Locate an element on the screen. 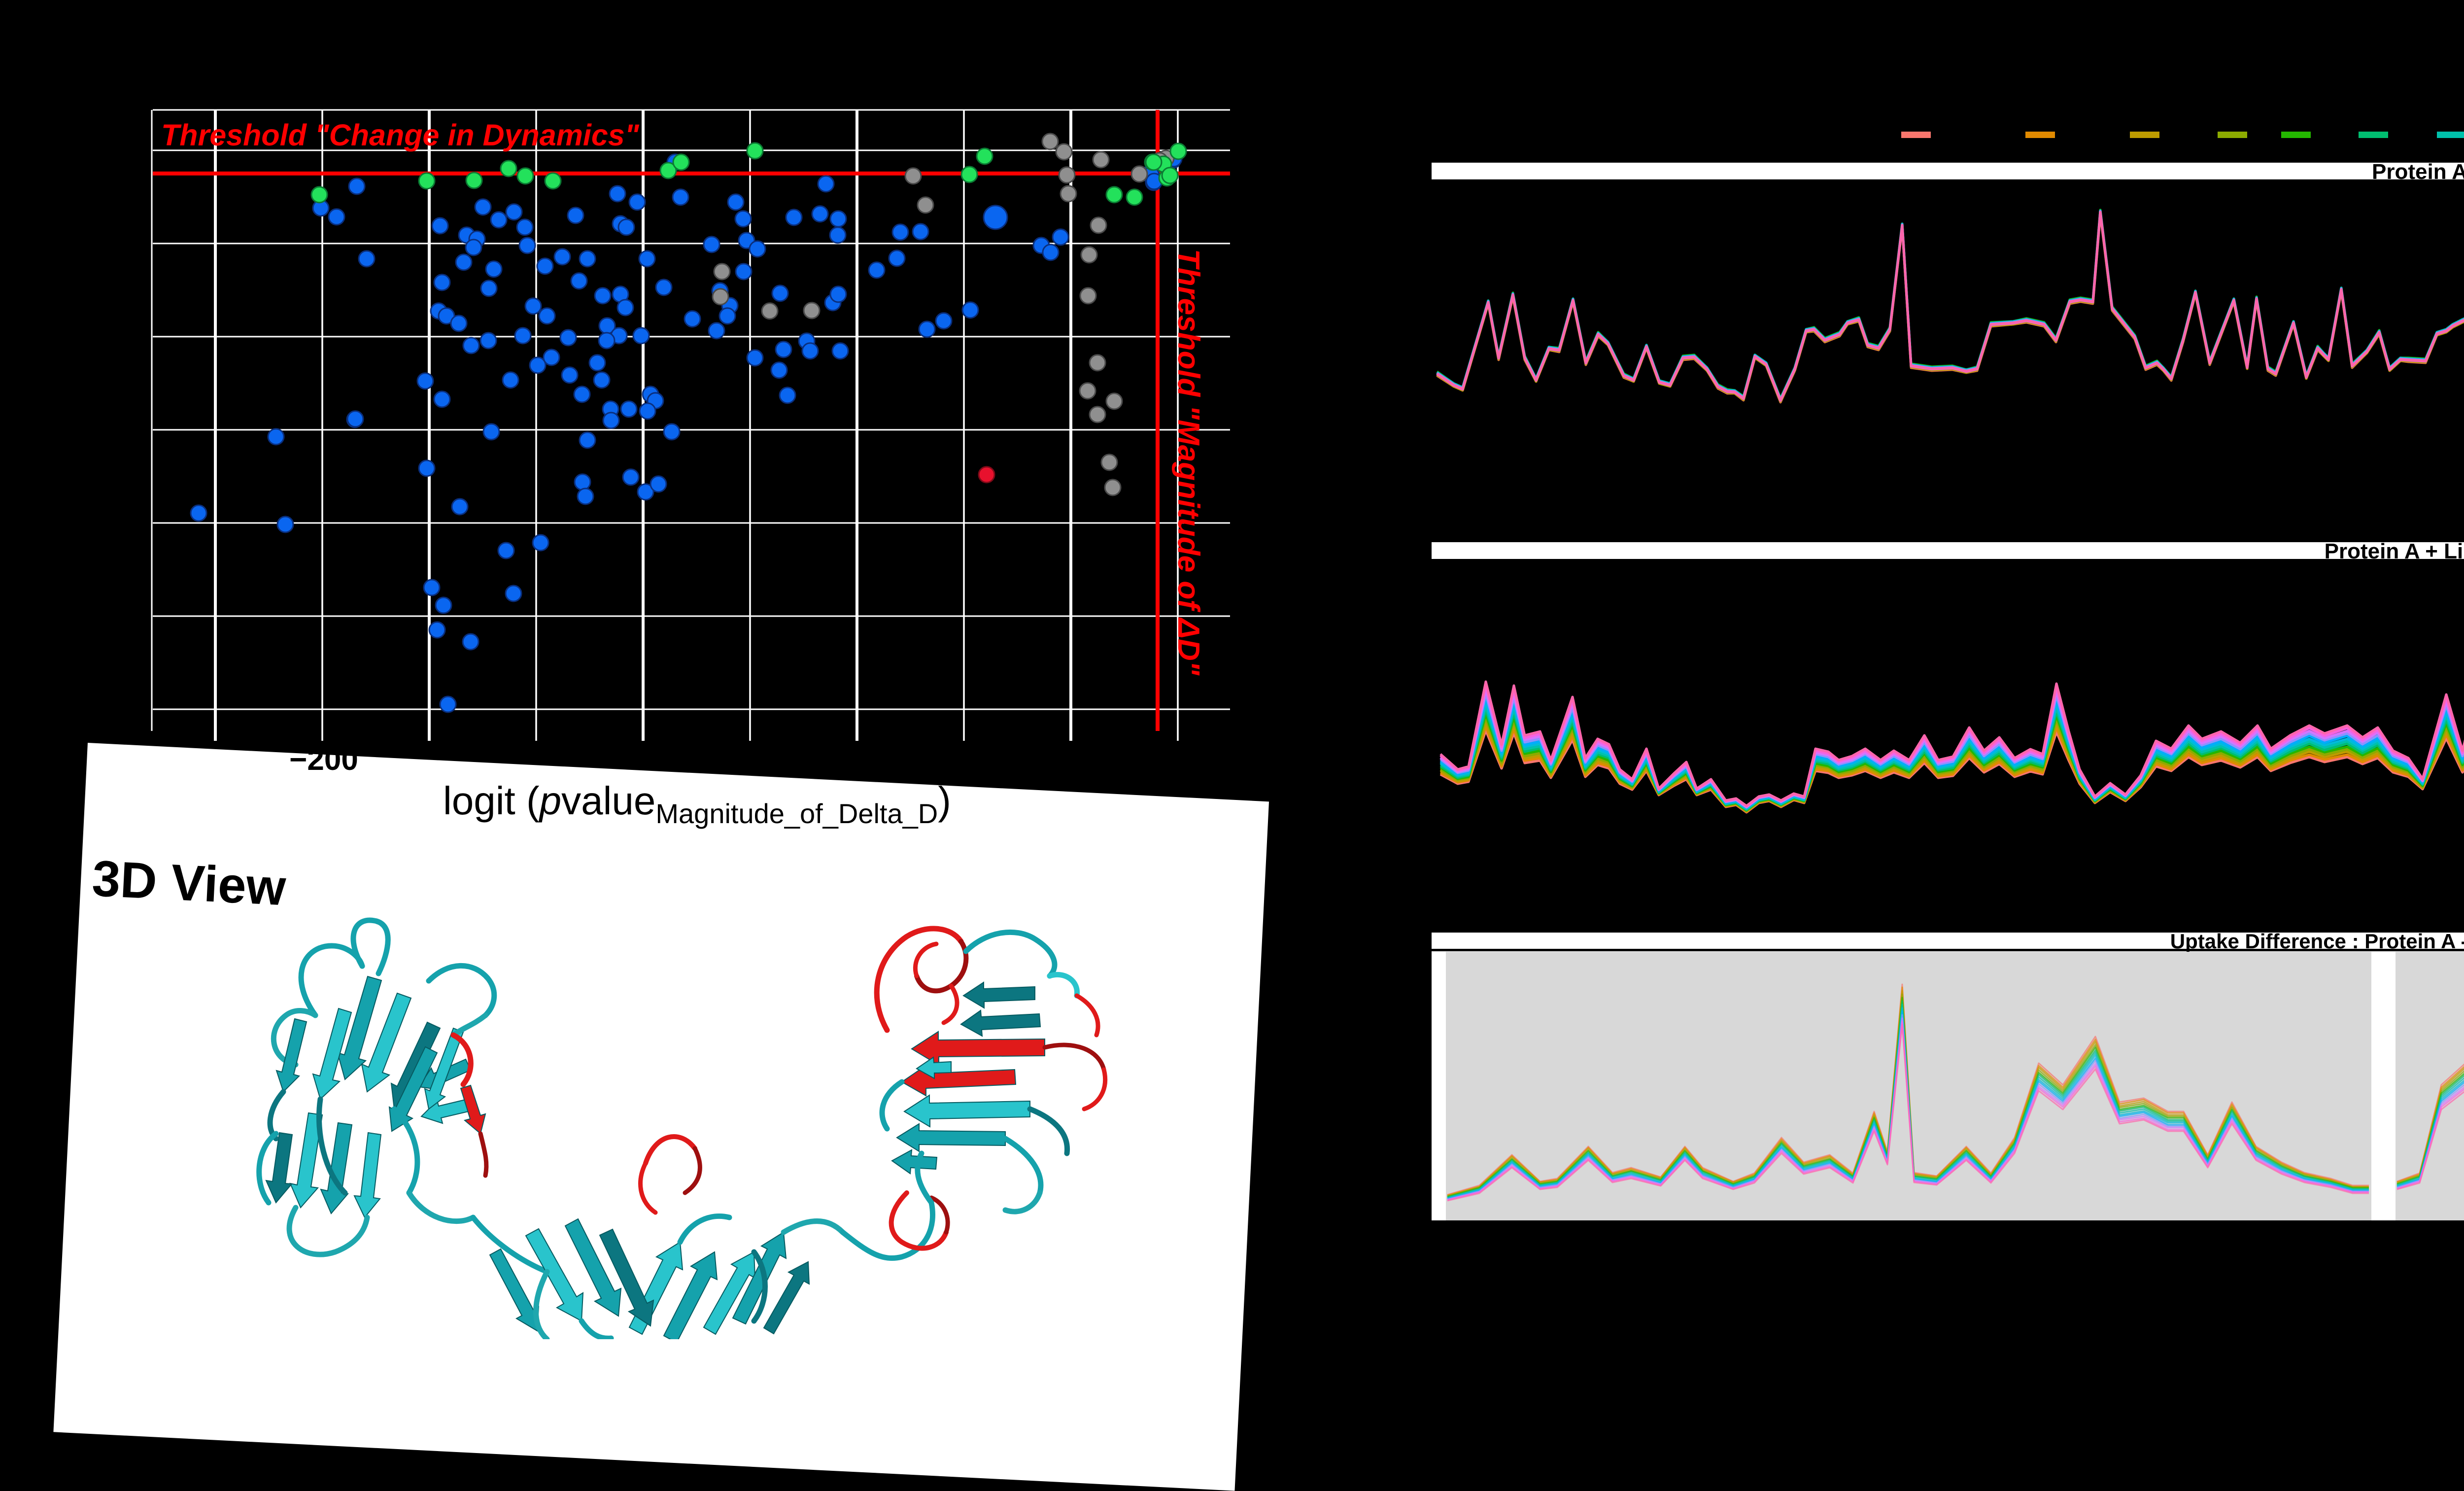 The width and height of the screenshot is (2464, 1491). svg-text: Threshold "Magnitude of ΔD" is located at coordinates (1188, 462).